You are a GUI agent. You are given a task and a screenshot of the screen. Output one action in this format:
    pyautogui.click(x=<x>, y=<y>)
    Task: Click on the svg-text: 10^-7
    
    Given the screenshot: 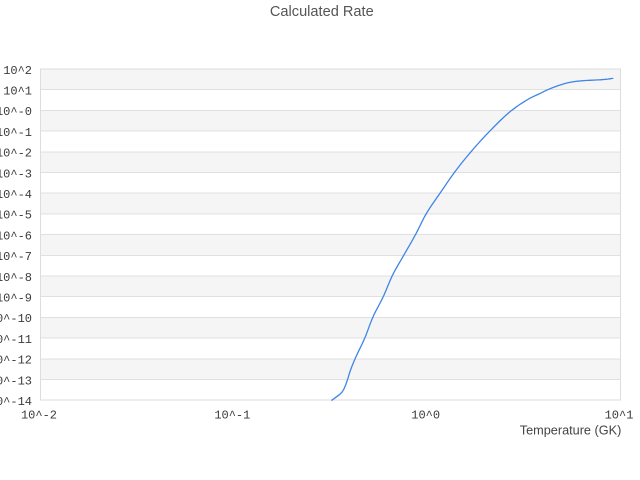 What is the action you would take?
    pyautogui.click(x=16, y=257)
    